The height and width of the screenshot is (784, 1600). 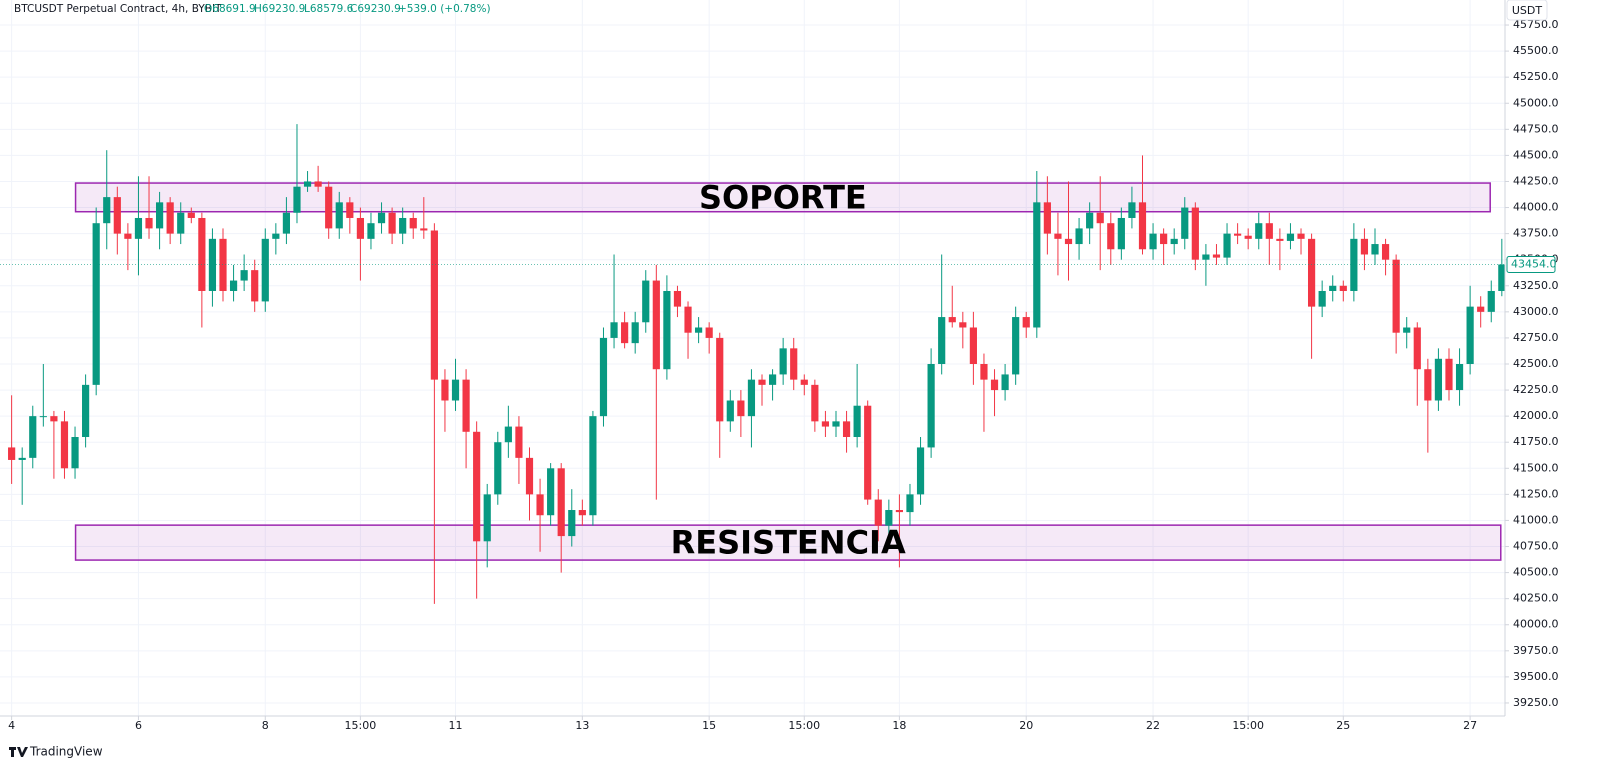 I want to click on y-tick-label: 39750.0, so click(x=1536, y=650).